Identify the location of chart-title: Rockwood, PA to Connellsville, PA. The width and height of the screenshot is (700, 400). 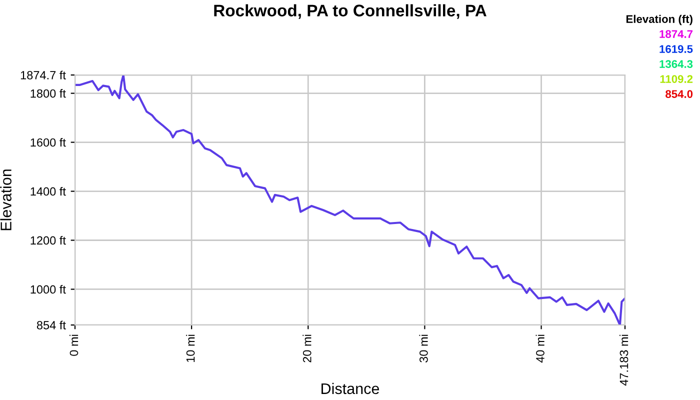
(350, 11).